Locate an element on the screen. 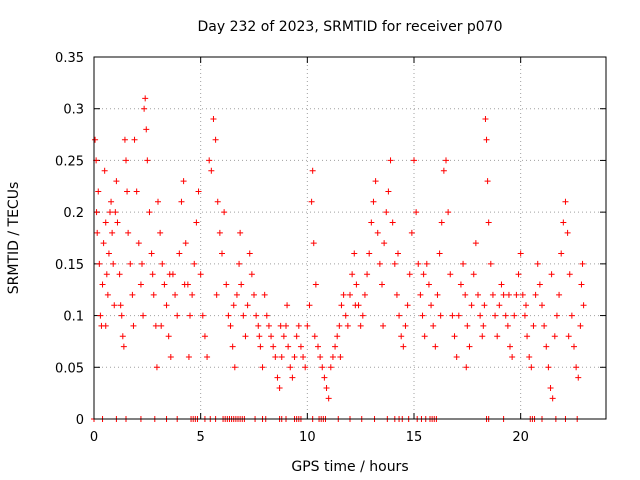 Image resolution: width=640 pixels, height=480 pixels. y-tick-label: 0.05 is located at coordinates (69, 368).